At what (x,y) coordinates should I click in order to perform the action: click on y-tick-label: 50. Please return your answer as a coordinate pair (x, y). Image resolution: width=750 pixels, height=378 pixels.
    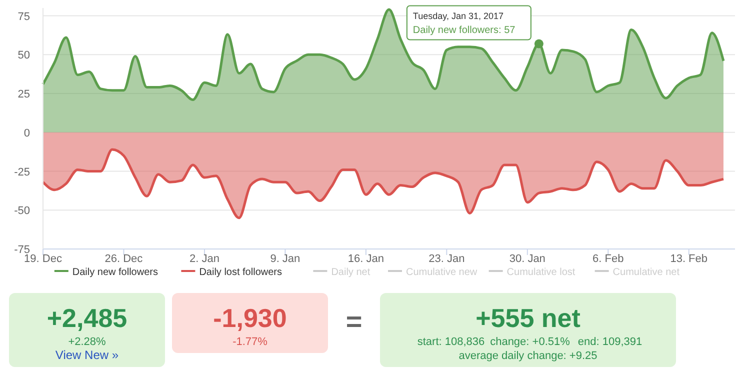
    Looking at the image, I should click on (24, 56).